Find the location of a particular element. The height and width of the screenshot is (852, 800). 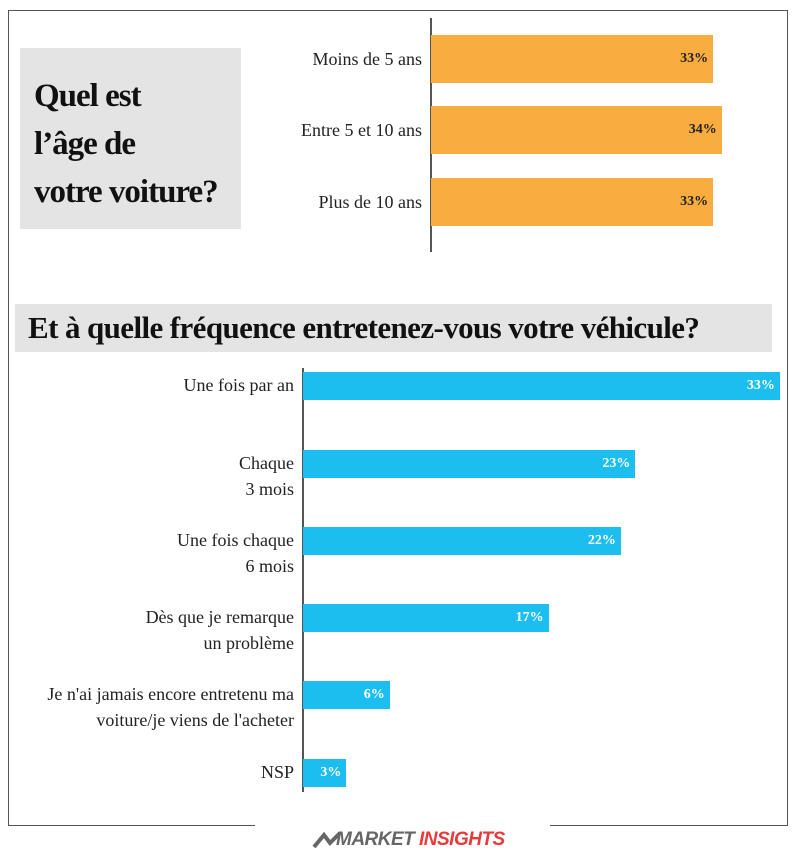

value-label: 17% is located at coordinates (529, 617).